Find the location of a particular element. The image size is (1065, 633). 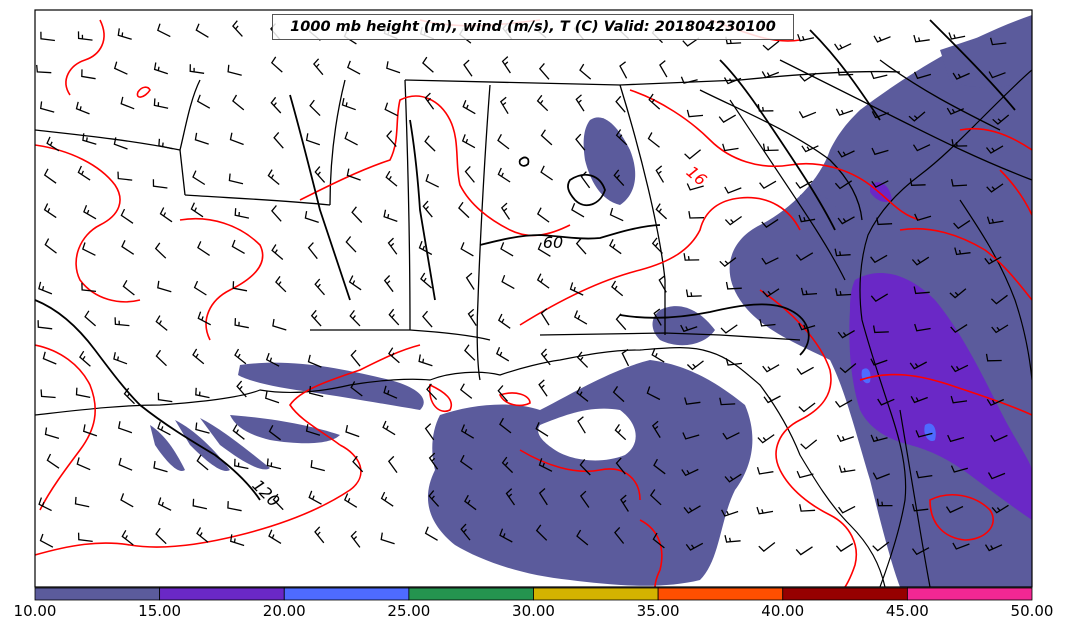

colorbar-tick-label: 10.00 is located at coordinates (35, 611).